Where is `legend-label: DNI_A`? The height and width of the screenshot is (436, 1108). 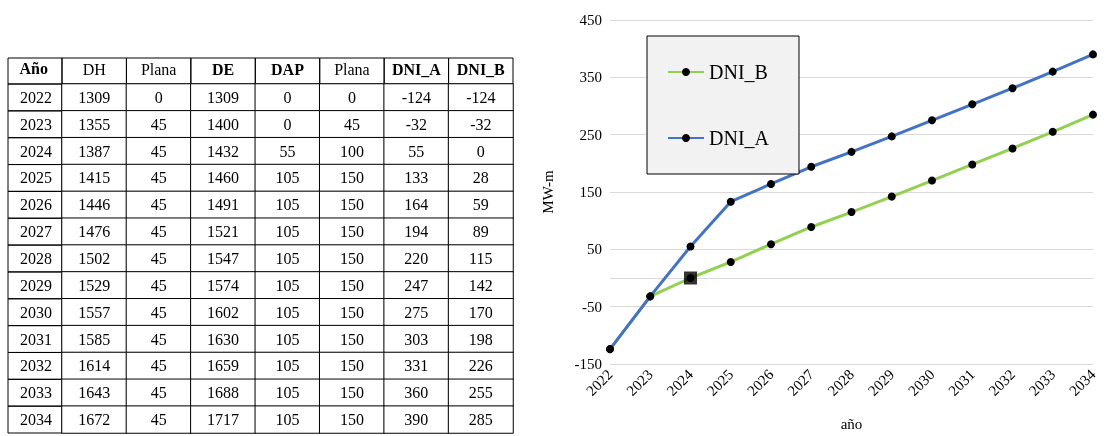
legend-label: DNI_A is located at coordinates (739, 138).